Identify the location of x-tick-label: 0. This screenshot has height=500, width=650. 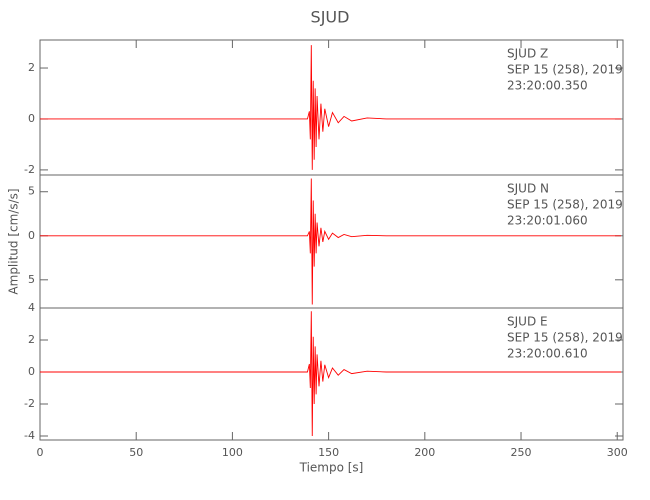
(40, 452).